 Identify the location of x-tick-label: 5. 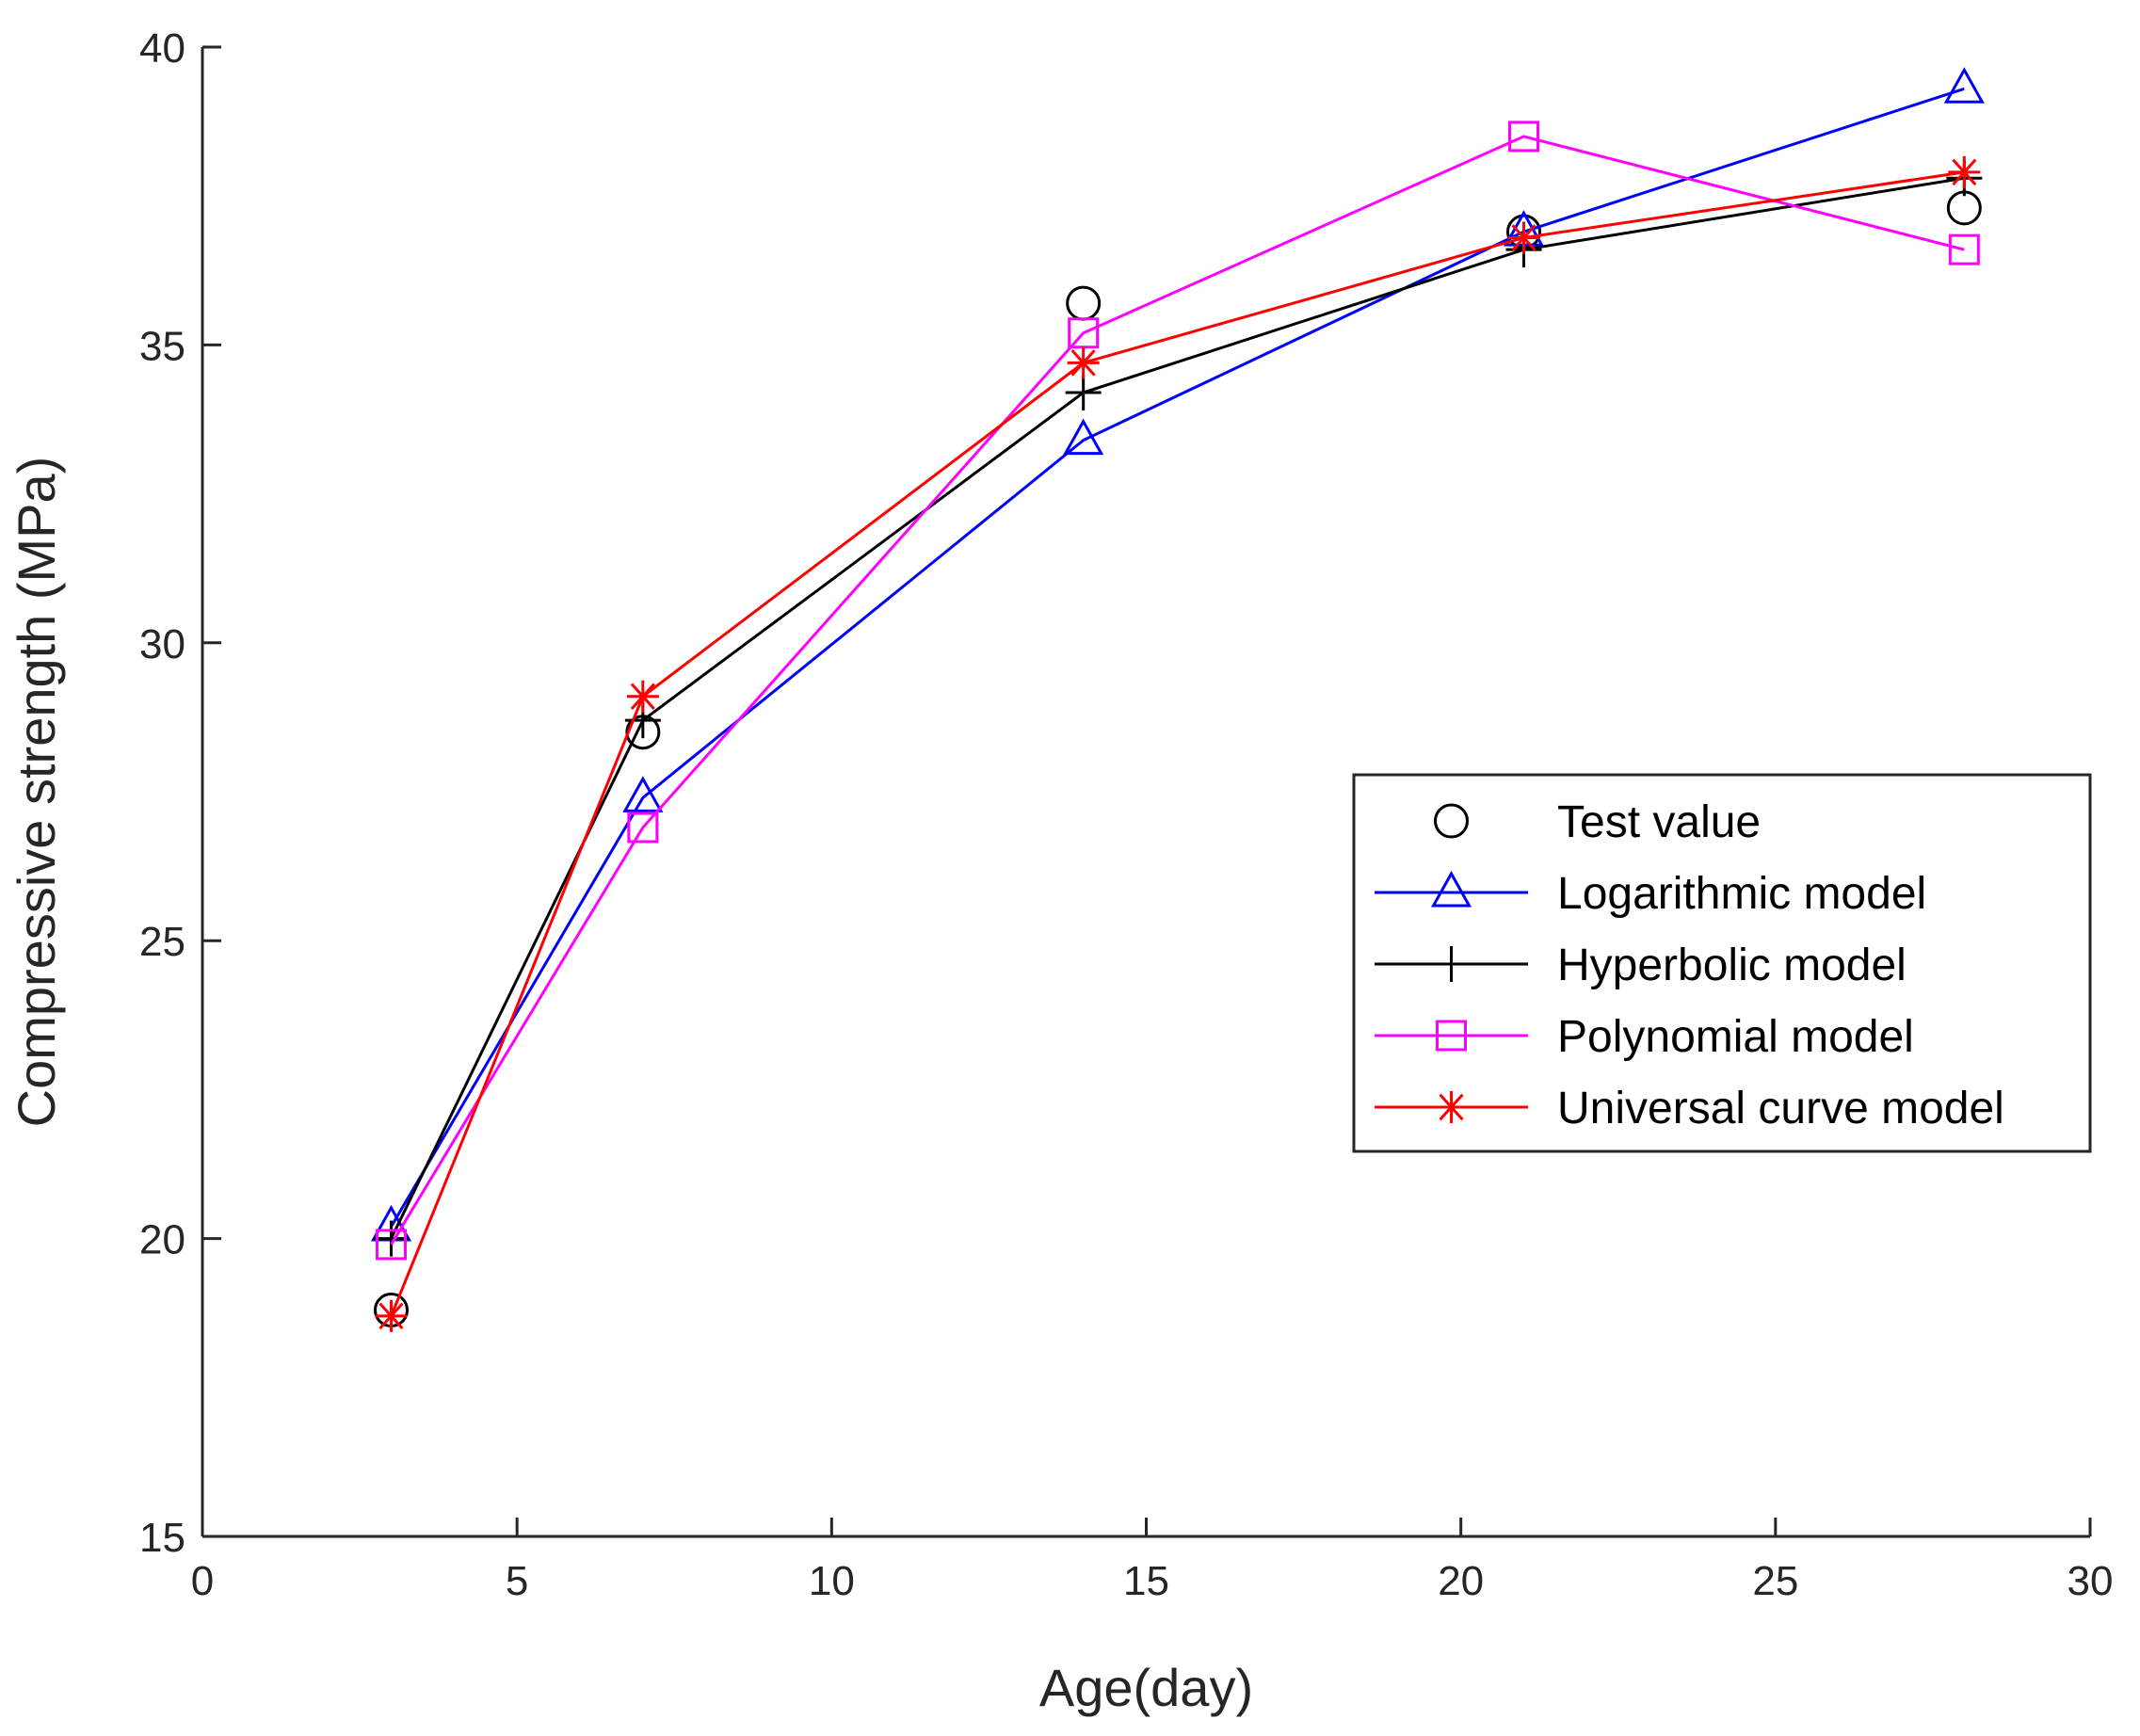
(517, 1581).